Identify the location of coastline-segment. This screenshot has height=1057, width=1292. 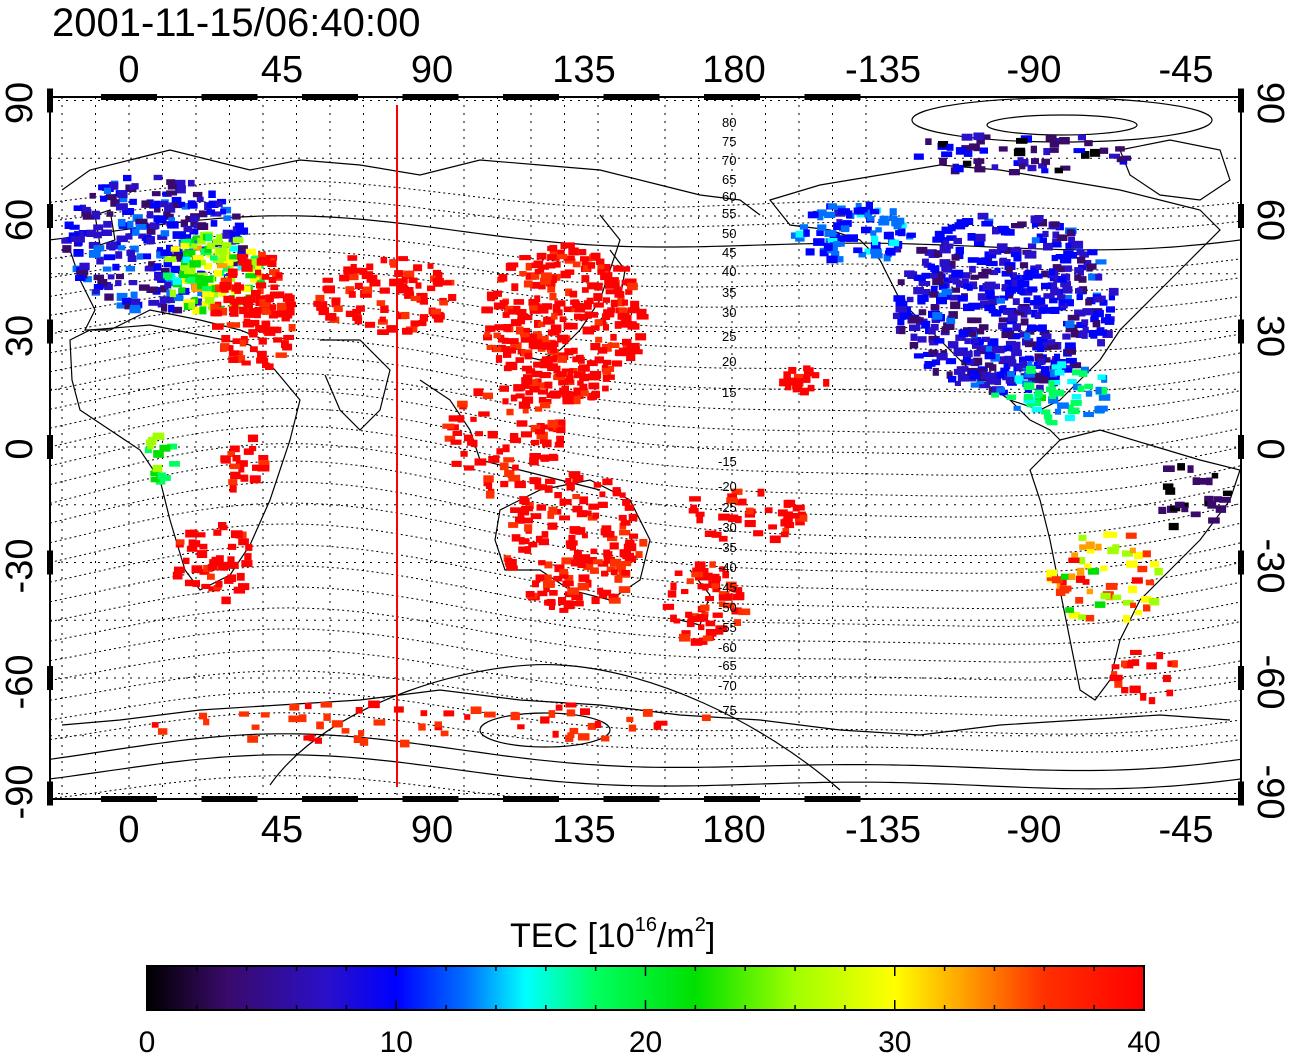
(411, 182).